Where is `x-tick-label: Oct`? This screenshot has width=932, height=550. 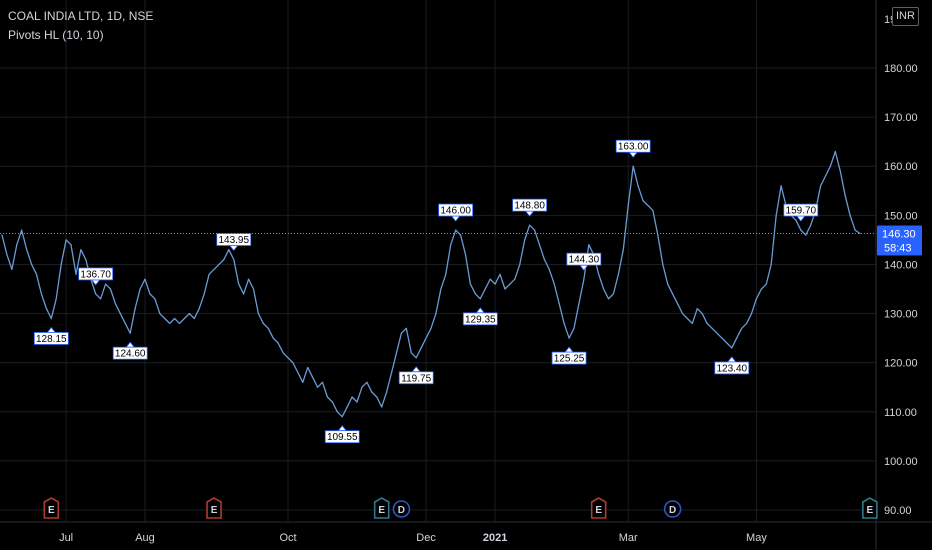
x-tick-label: Oct is located at coordinates (287, 538).